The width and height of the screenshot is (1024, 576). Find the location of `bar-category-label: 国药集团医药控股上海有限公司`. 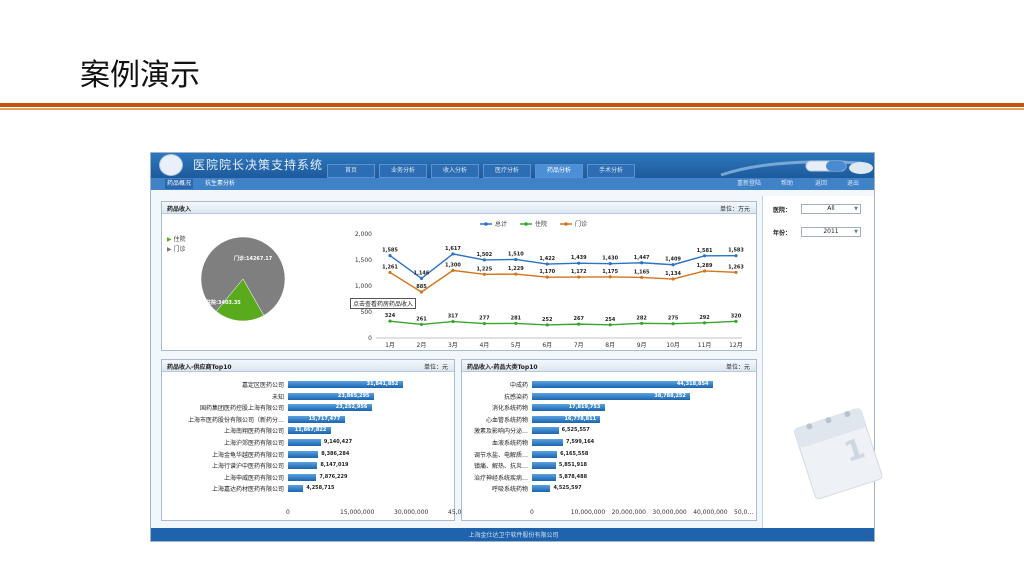

bar-category-label: 国药集团医药控股上海有限公司 is located at coordinates (241, 409).